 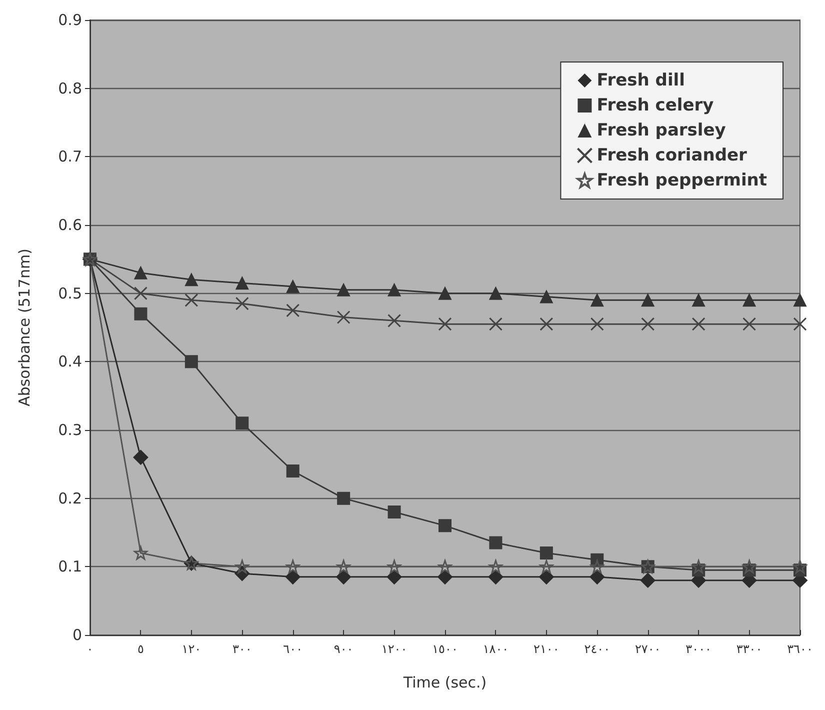 I want to click on x-tick-label: ٦٠٠, so click(x=293, y=649).